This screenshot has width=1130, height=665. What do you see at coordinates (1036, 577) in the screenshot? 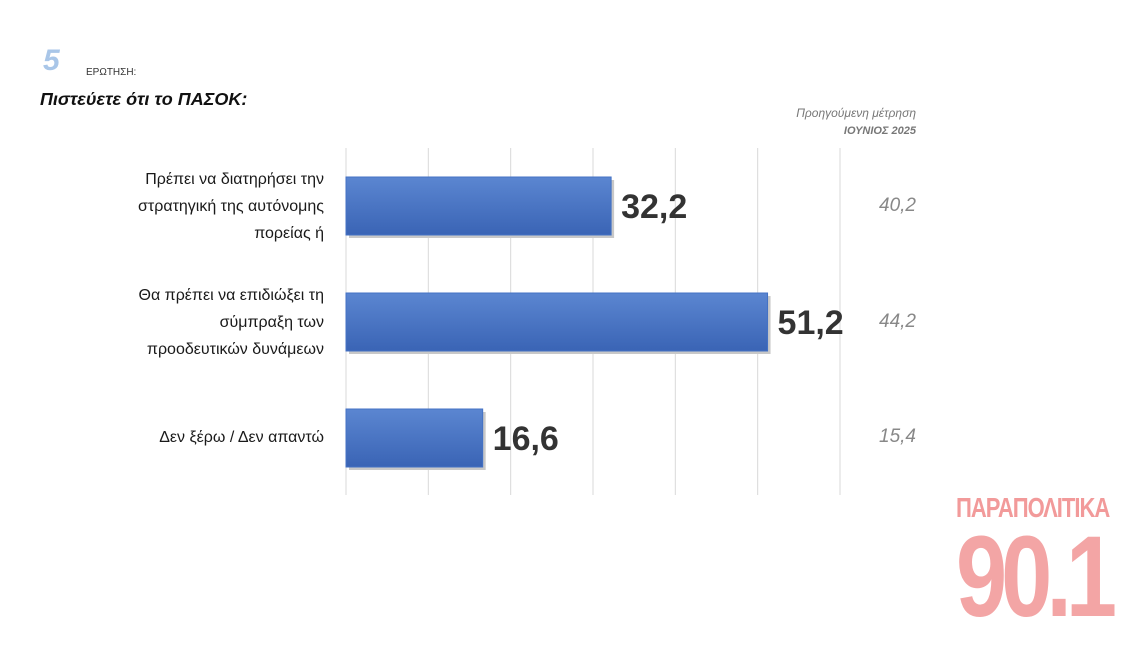
I see `logo-number: 90.1` at bounding box center [1036, 577].